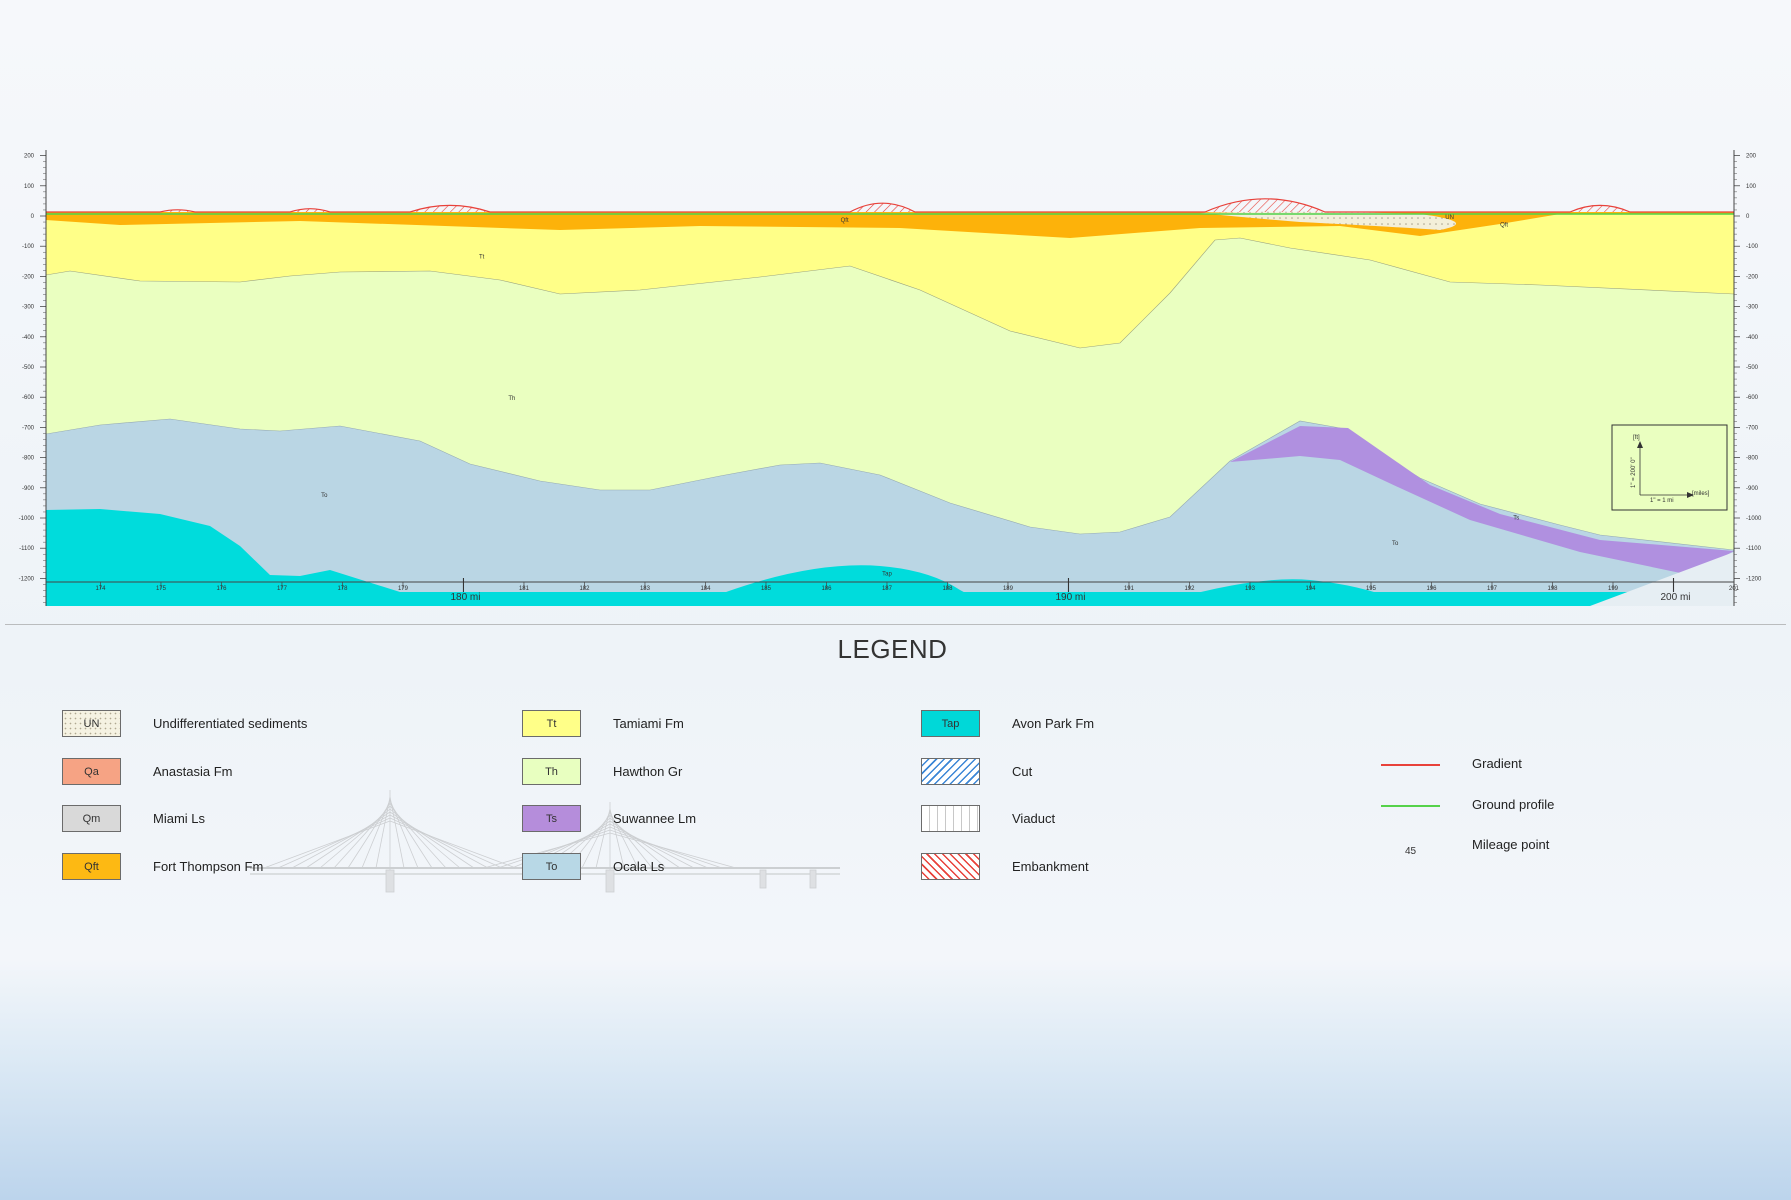  What do you see at coordinates (1482, 500) in the screenshot?
I see `stratum-ts` at bounding box center [1482, 500].